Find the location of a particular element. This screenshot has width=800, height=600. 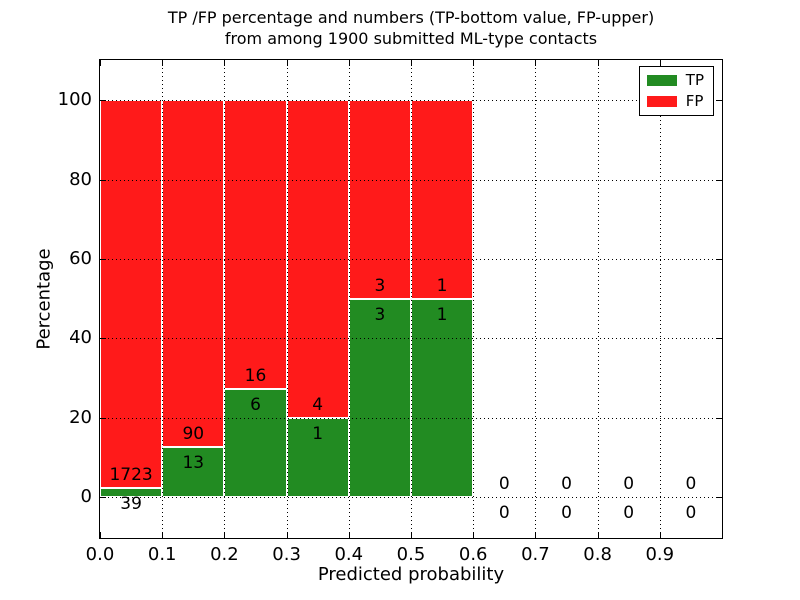

legend-label-fp: FP is located at coordinates (694, 101).